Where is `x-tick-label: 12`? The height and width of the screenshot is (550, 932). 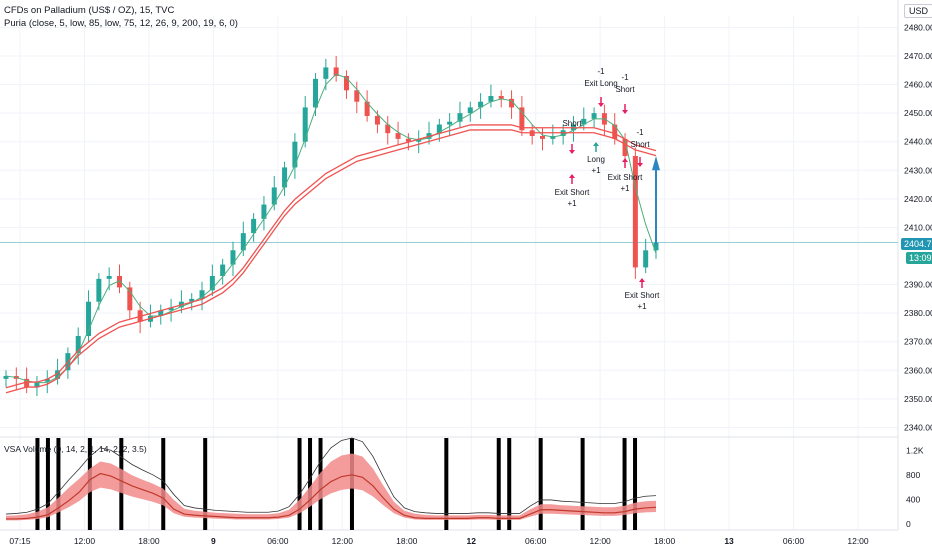
x-tick-label: 12 is located at coordinates (471, 541).